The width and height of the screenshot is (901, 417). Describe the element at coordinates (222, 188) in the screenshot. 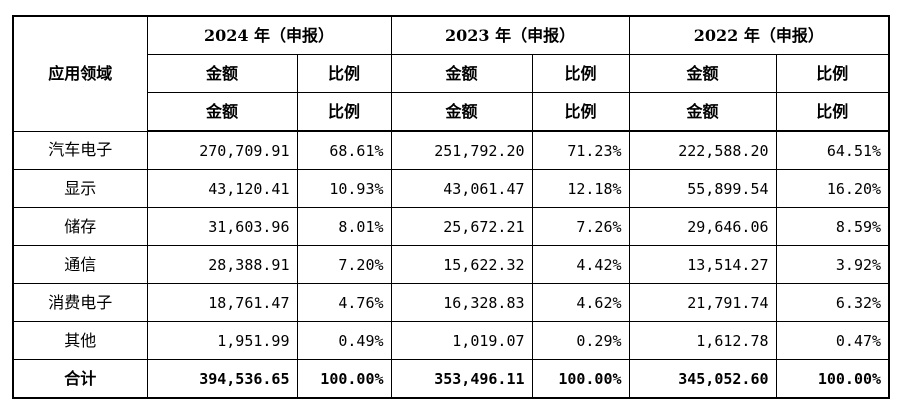

I see `amount-cell: 43,120.41` at that location.